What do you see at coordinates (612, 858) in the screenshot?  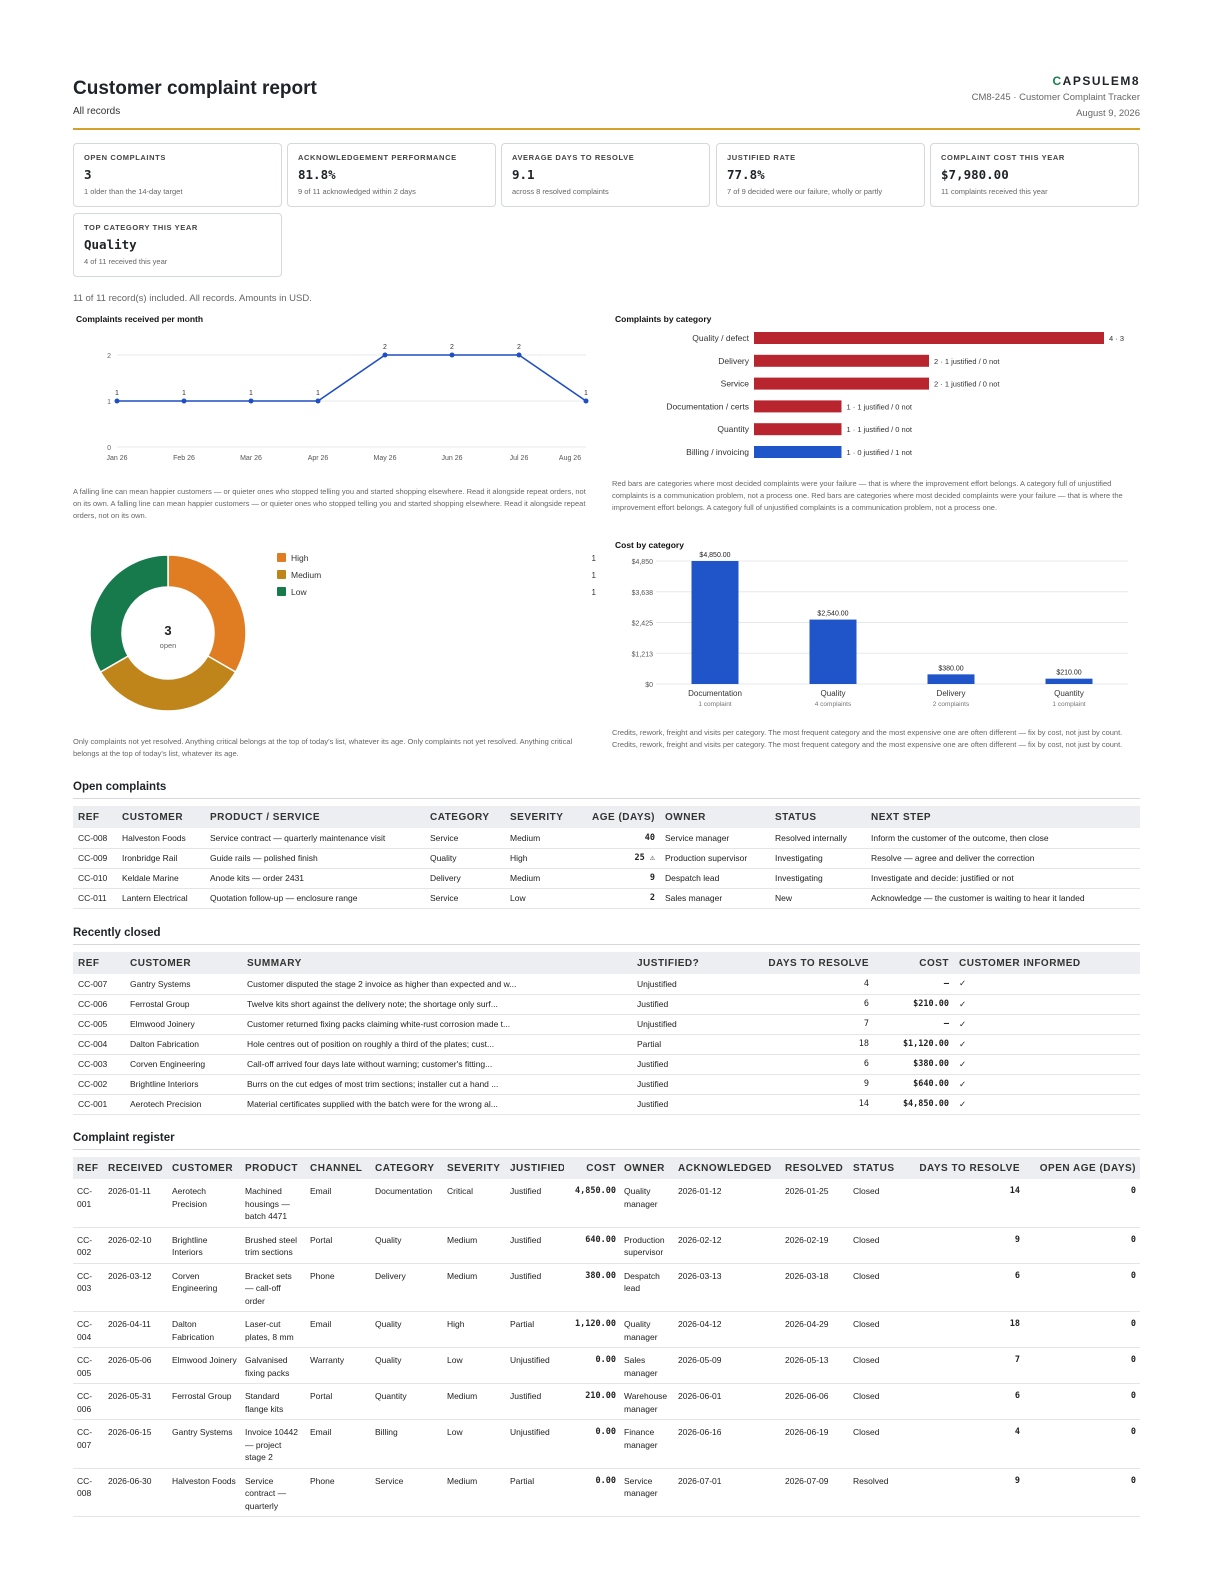 I see `cell-age: 25 ⚠` at bounding box center [612, 858].